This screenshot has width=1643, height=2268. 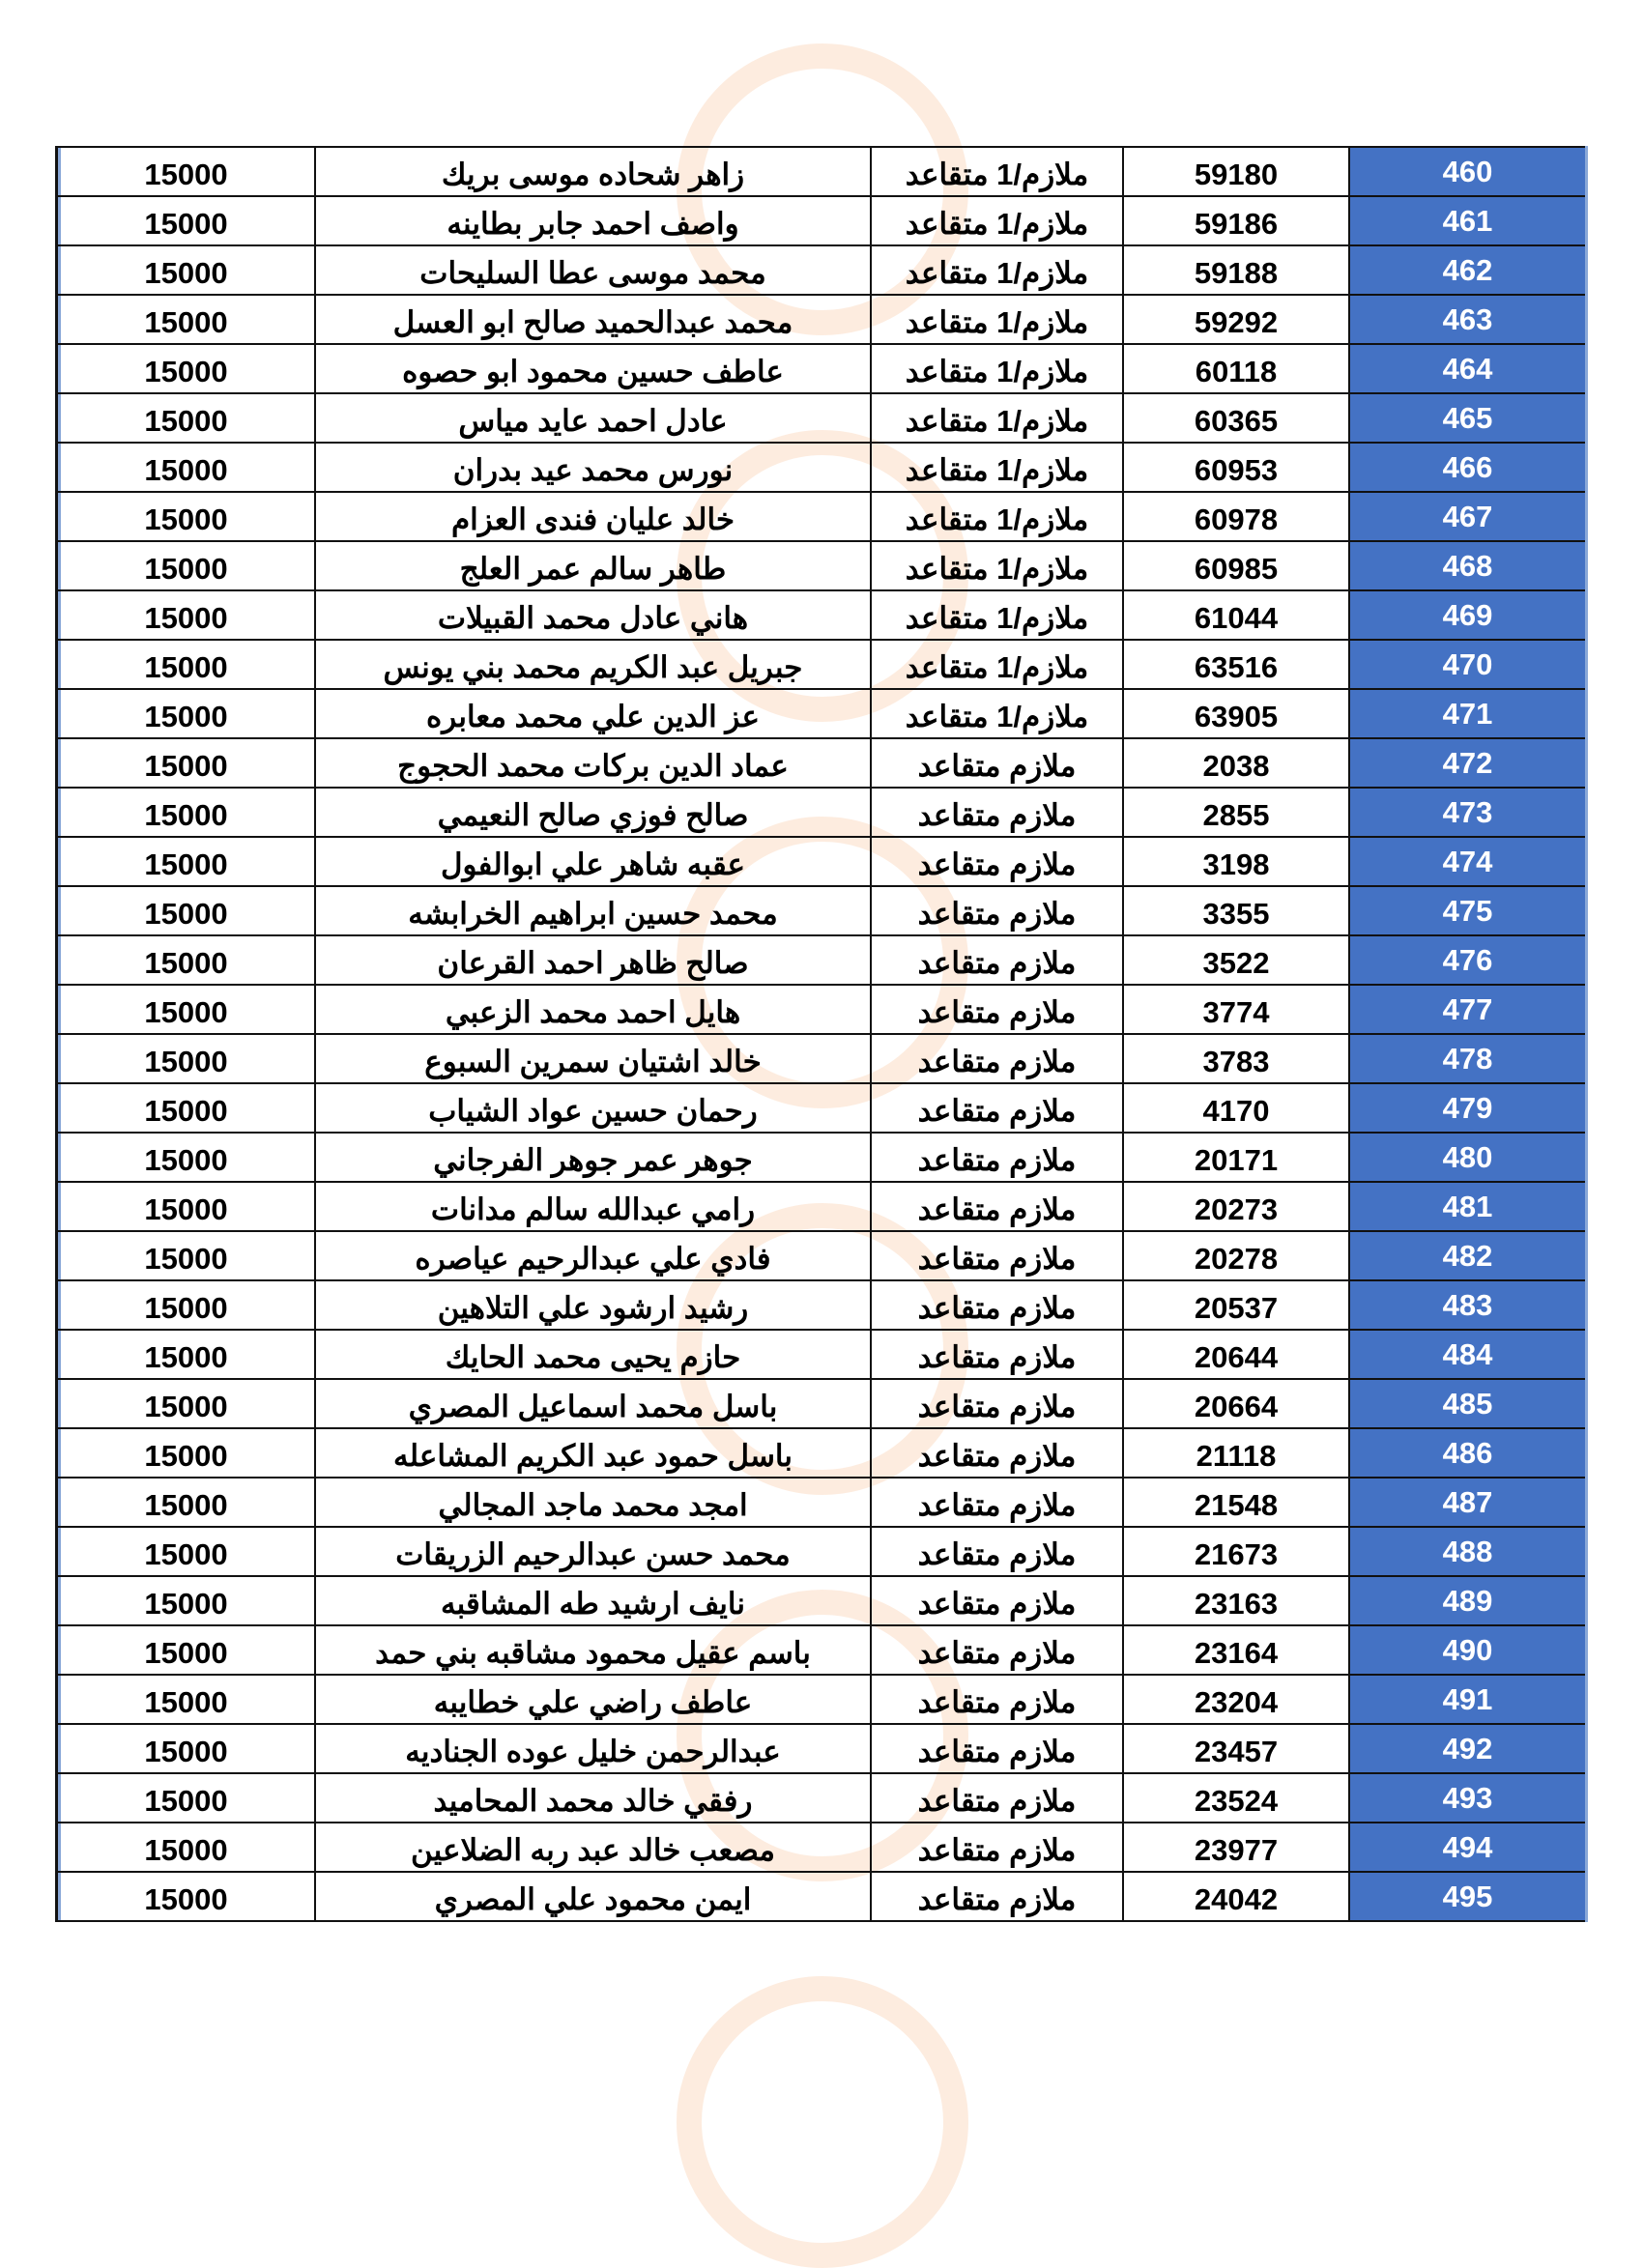 I want to click on index-cell: 494, so click(x=1468, y=1847).